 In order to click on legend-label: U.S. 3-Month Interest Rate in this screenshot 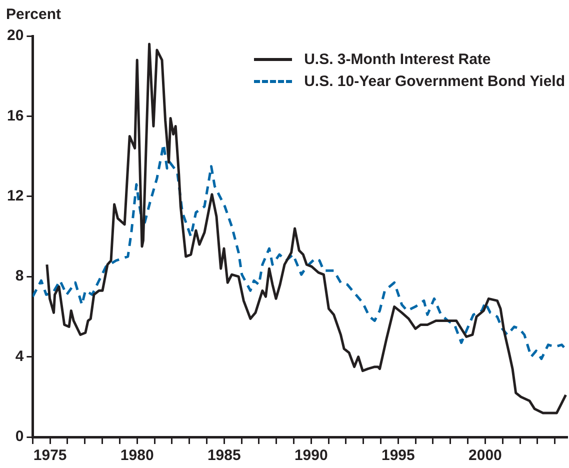, I will do `click(397, 59)`.